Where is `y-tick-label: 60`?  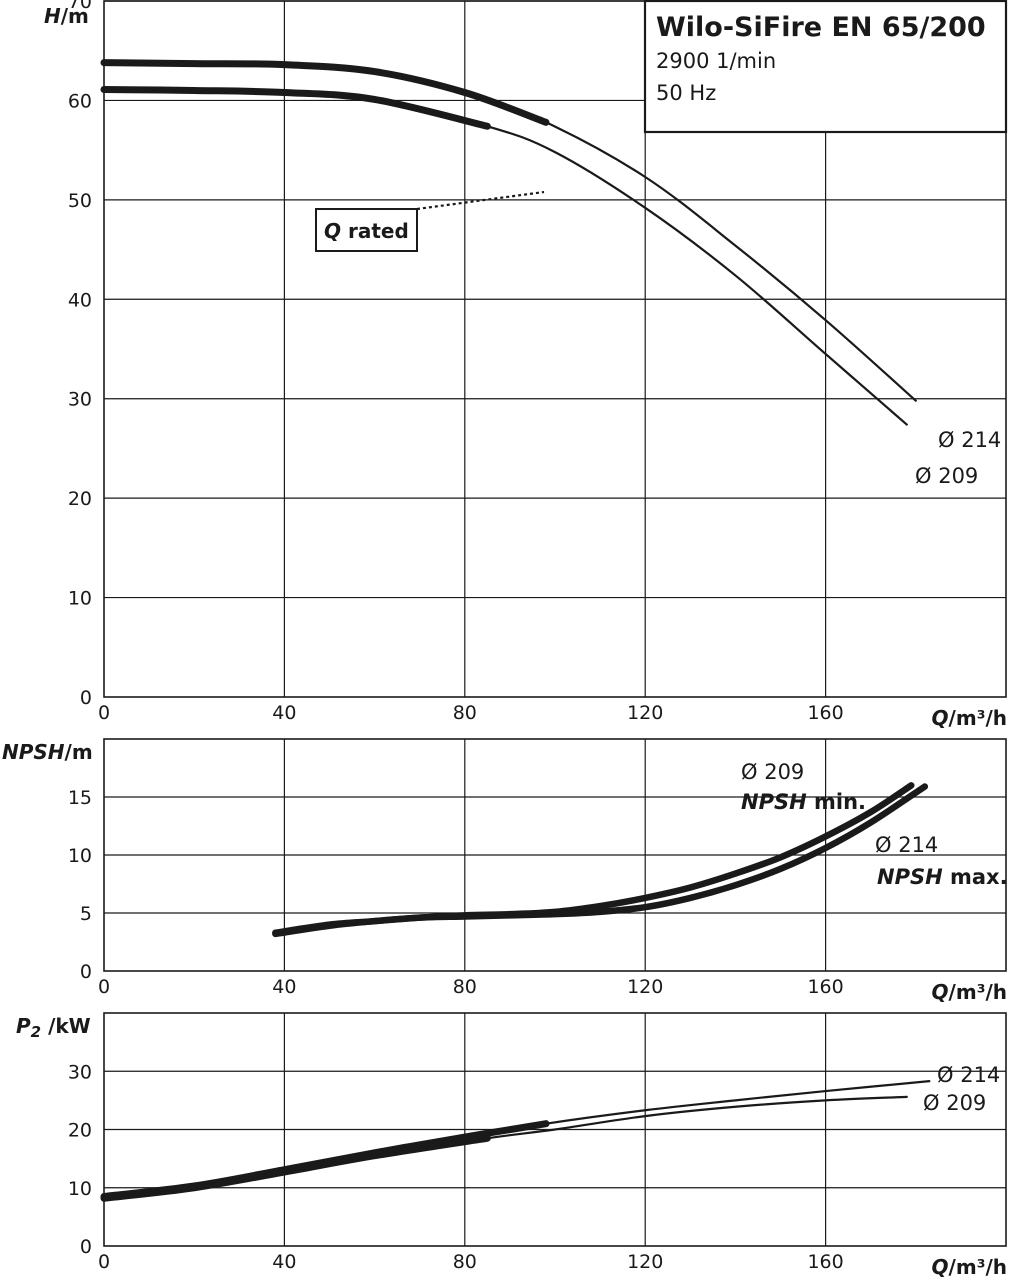
y-tick-label: 60 is located at coordinates (80, 101).